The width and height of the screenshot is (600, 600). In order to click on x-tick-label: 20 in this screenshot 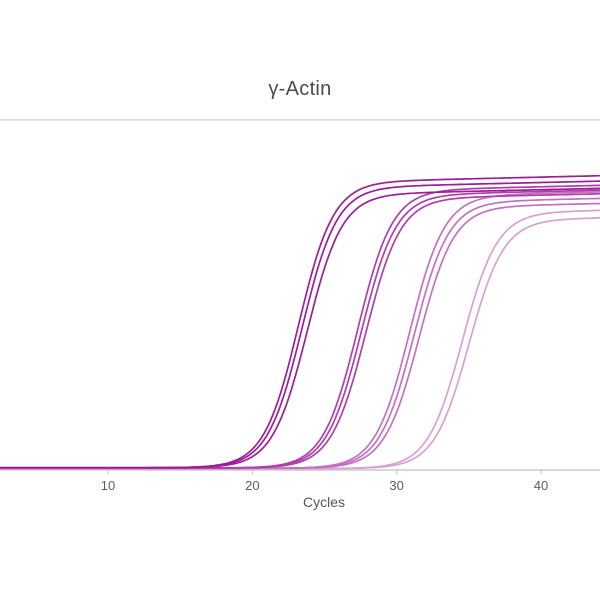, I will do `click(252, 485)`.